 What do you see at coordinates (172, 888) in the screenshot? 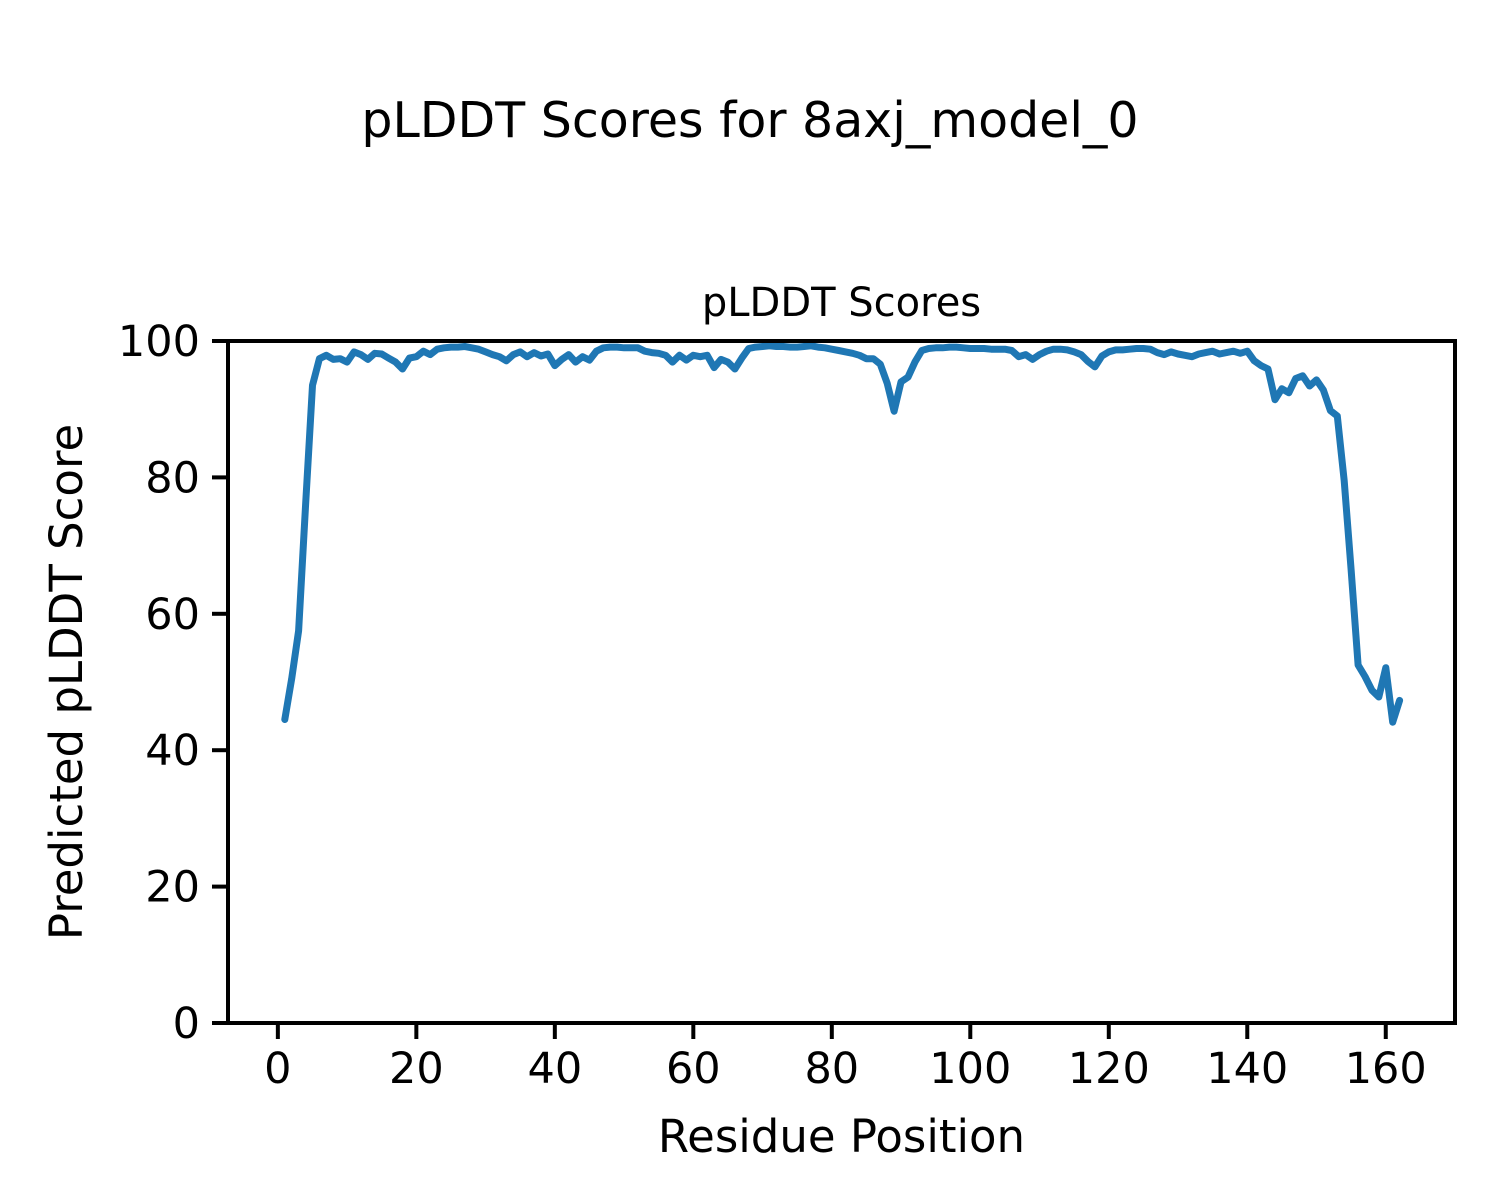
I see `y-tick-label: 20` at bounding box center [172, 888].